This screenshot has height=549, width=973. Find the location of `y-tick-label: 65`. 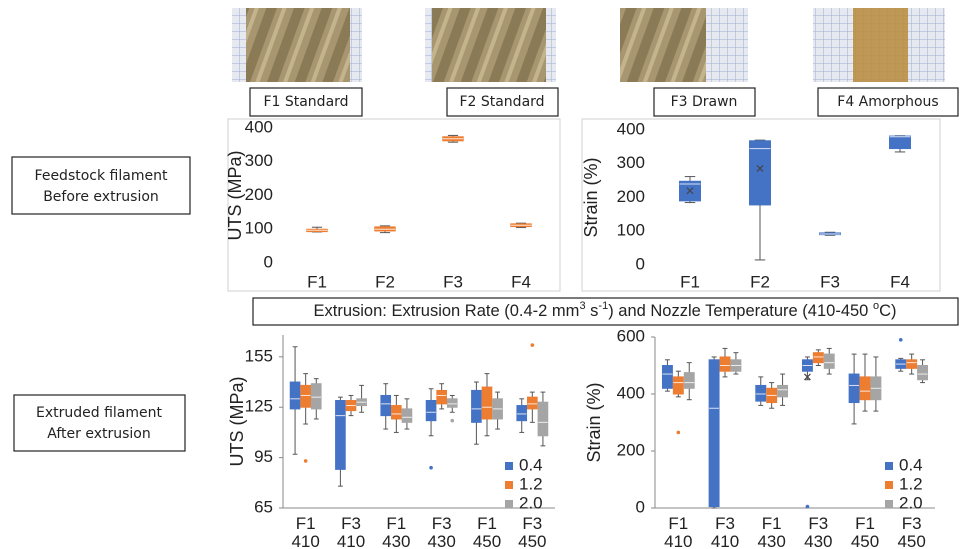

y-tick-label: 65 is located at coordinates (263, 506).